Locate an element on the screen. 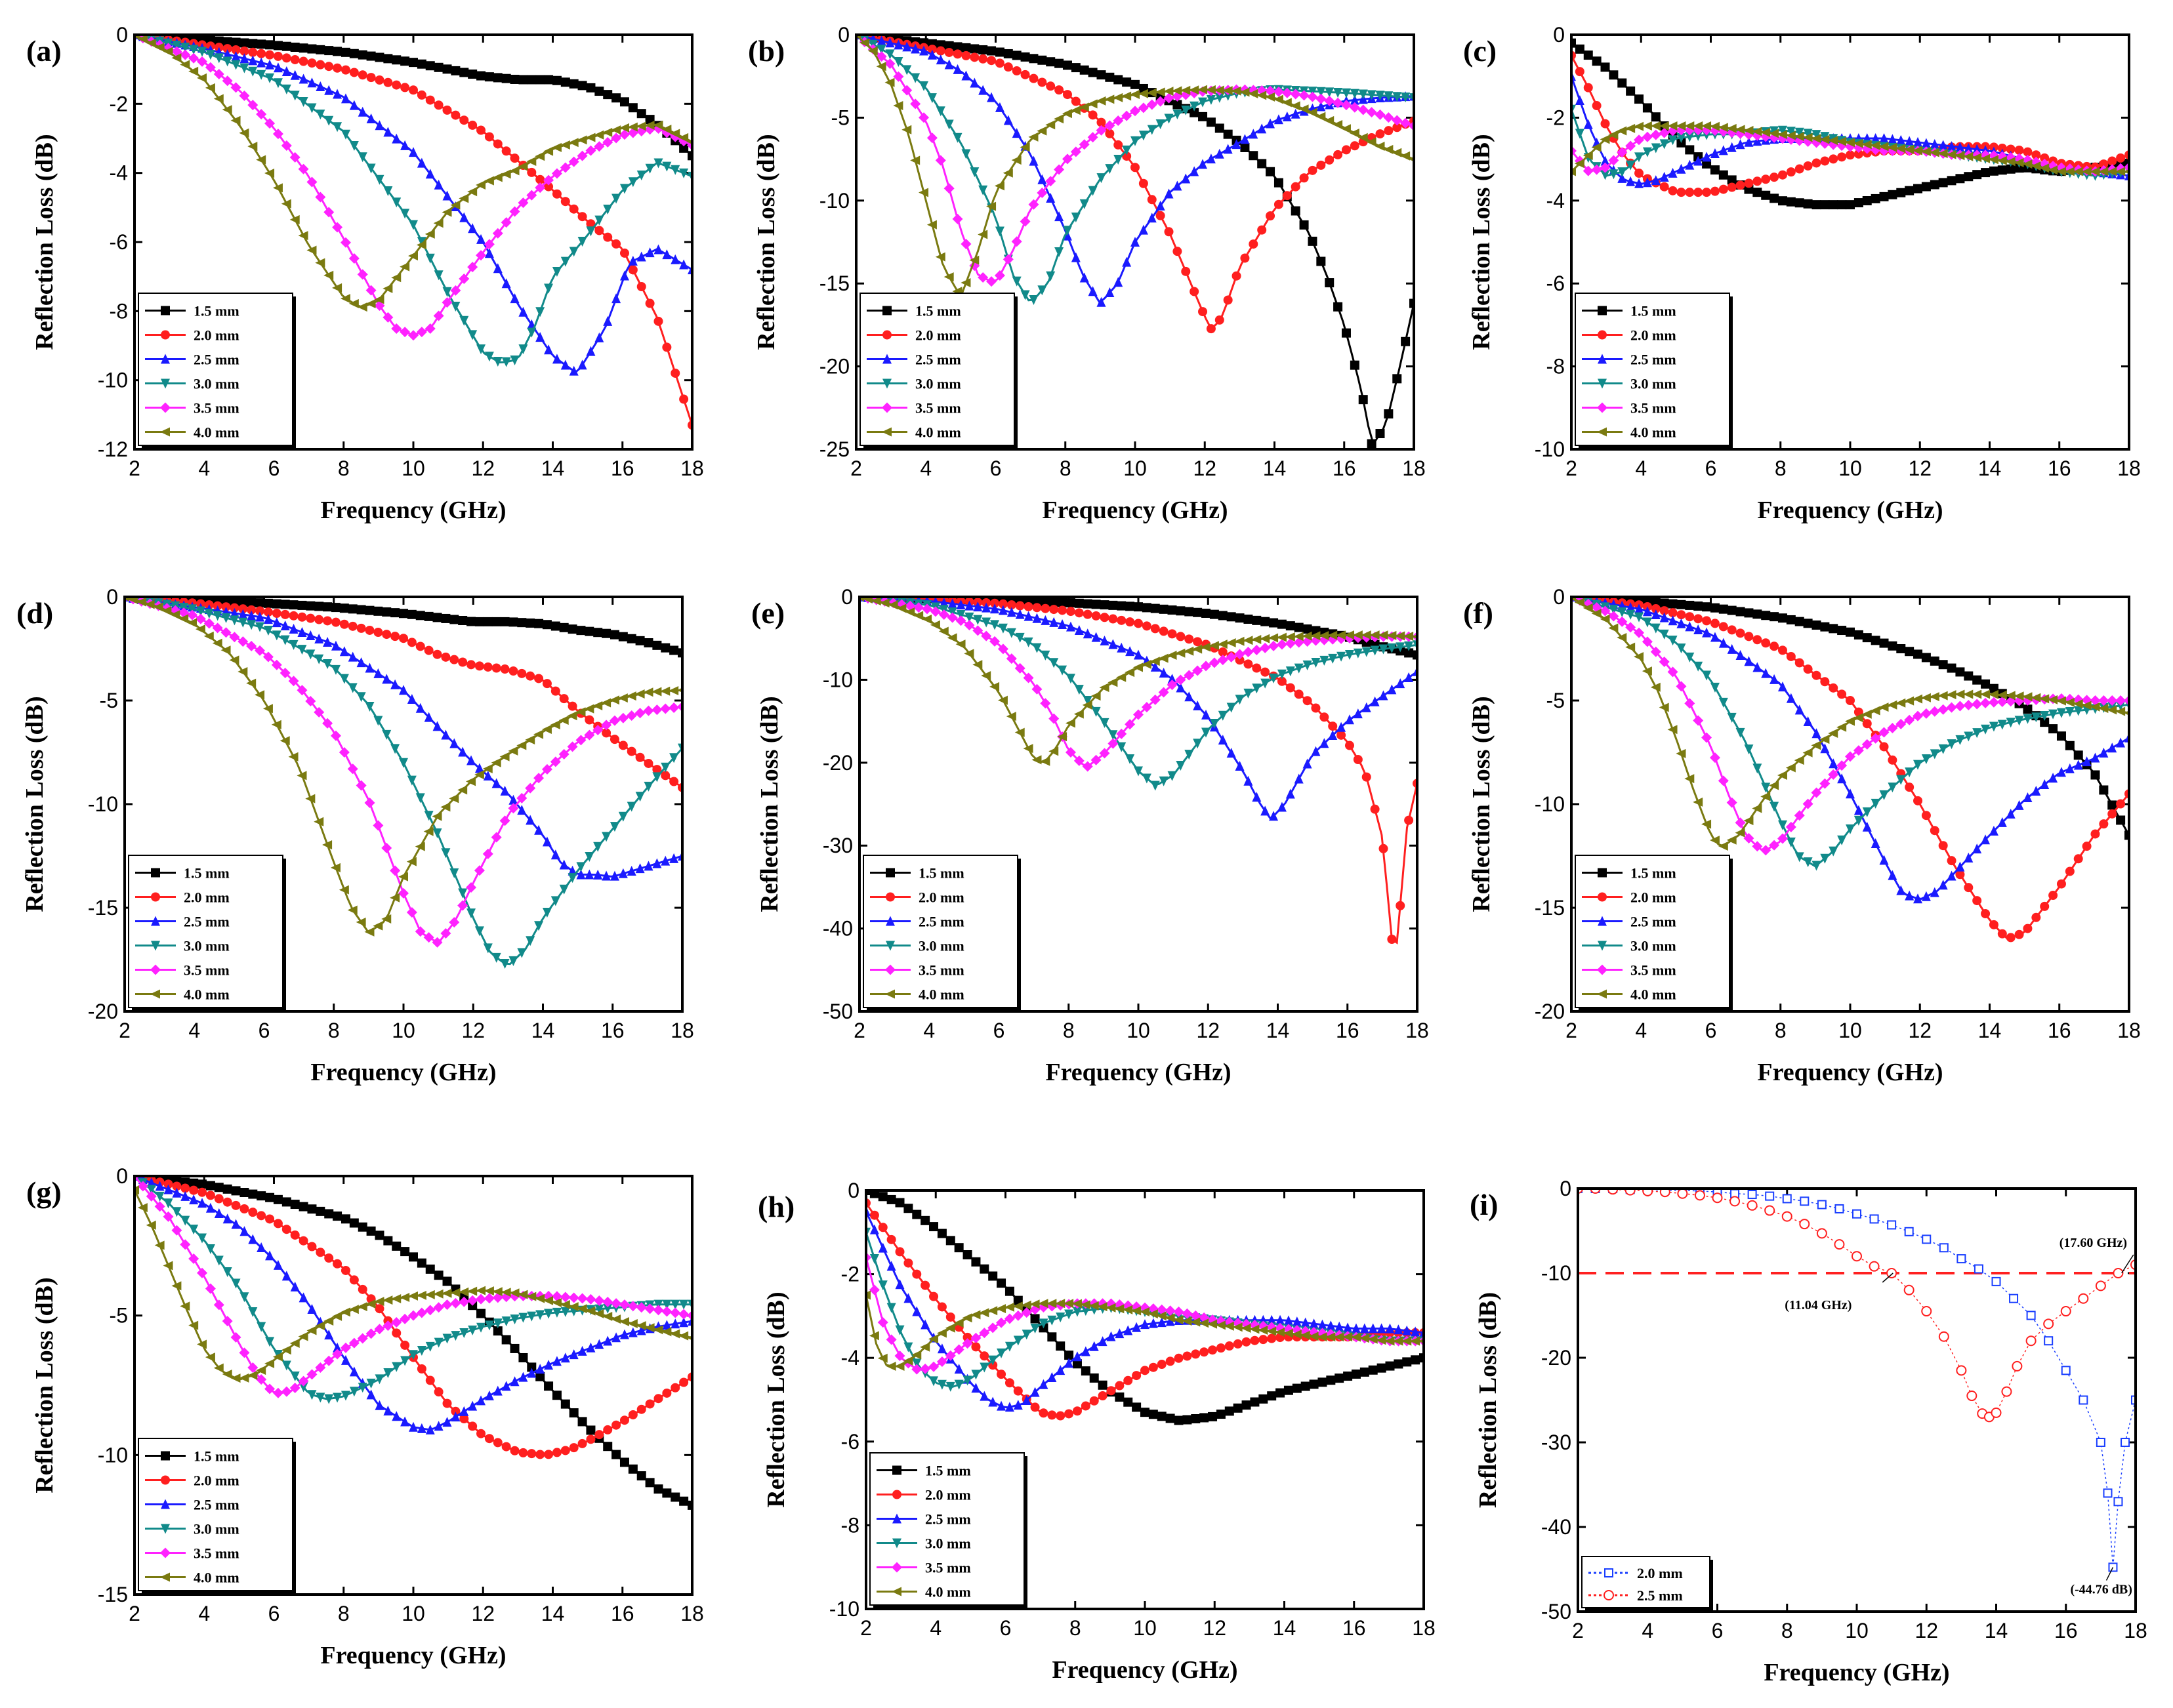 This screenshot has width=2173, height=1708. y-tick-label: -2 is located at coordinates (850, 1274).